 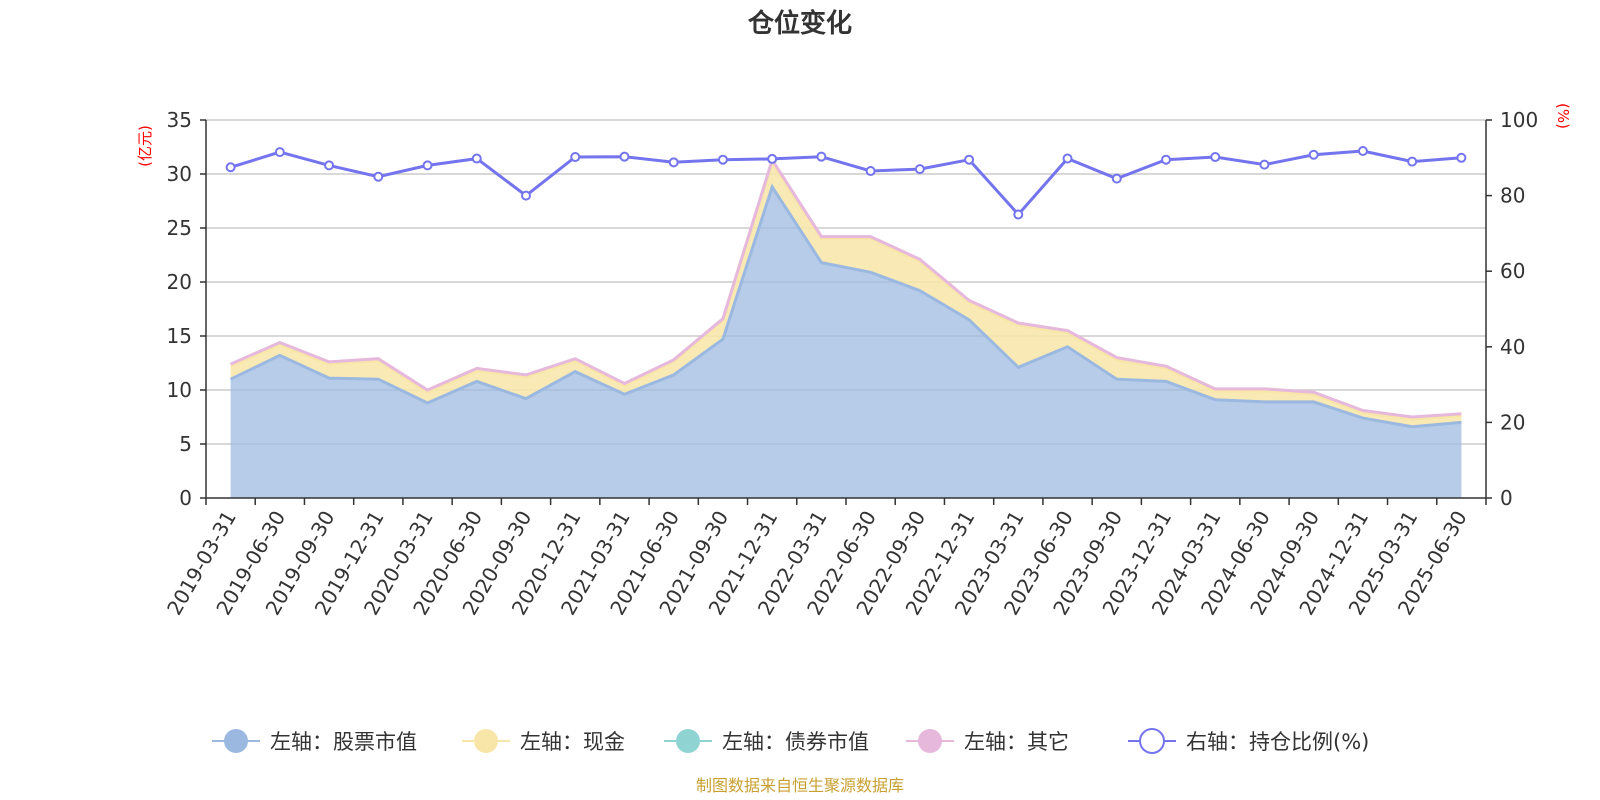 I want to click on right-axis-tick-label: 0, so click(x=1506, y=498).